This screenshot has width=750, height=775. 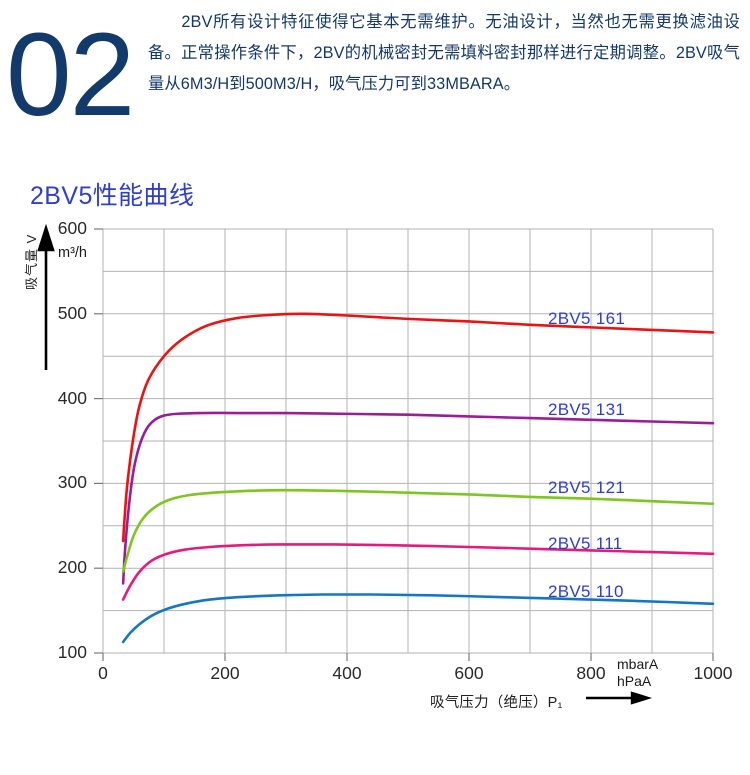 I want to click on x-axis-unit-line2: hPaA, so click(x=634, y=681).